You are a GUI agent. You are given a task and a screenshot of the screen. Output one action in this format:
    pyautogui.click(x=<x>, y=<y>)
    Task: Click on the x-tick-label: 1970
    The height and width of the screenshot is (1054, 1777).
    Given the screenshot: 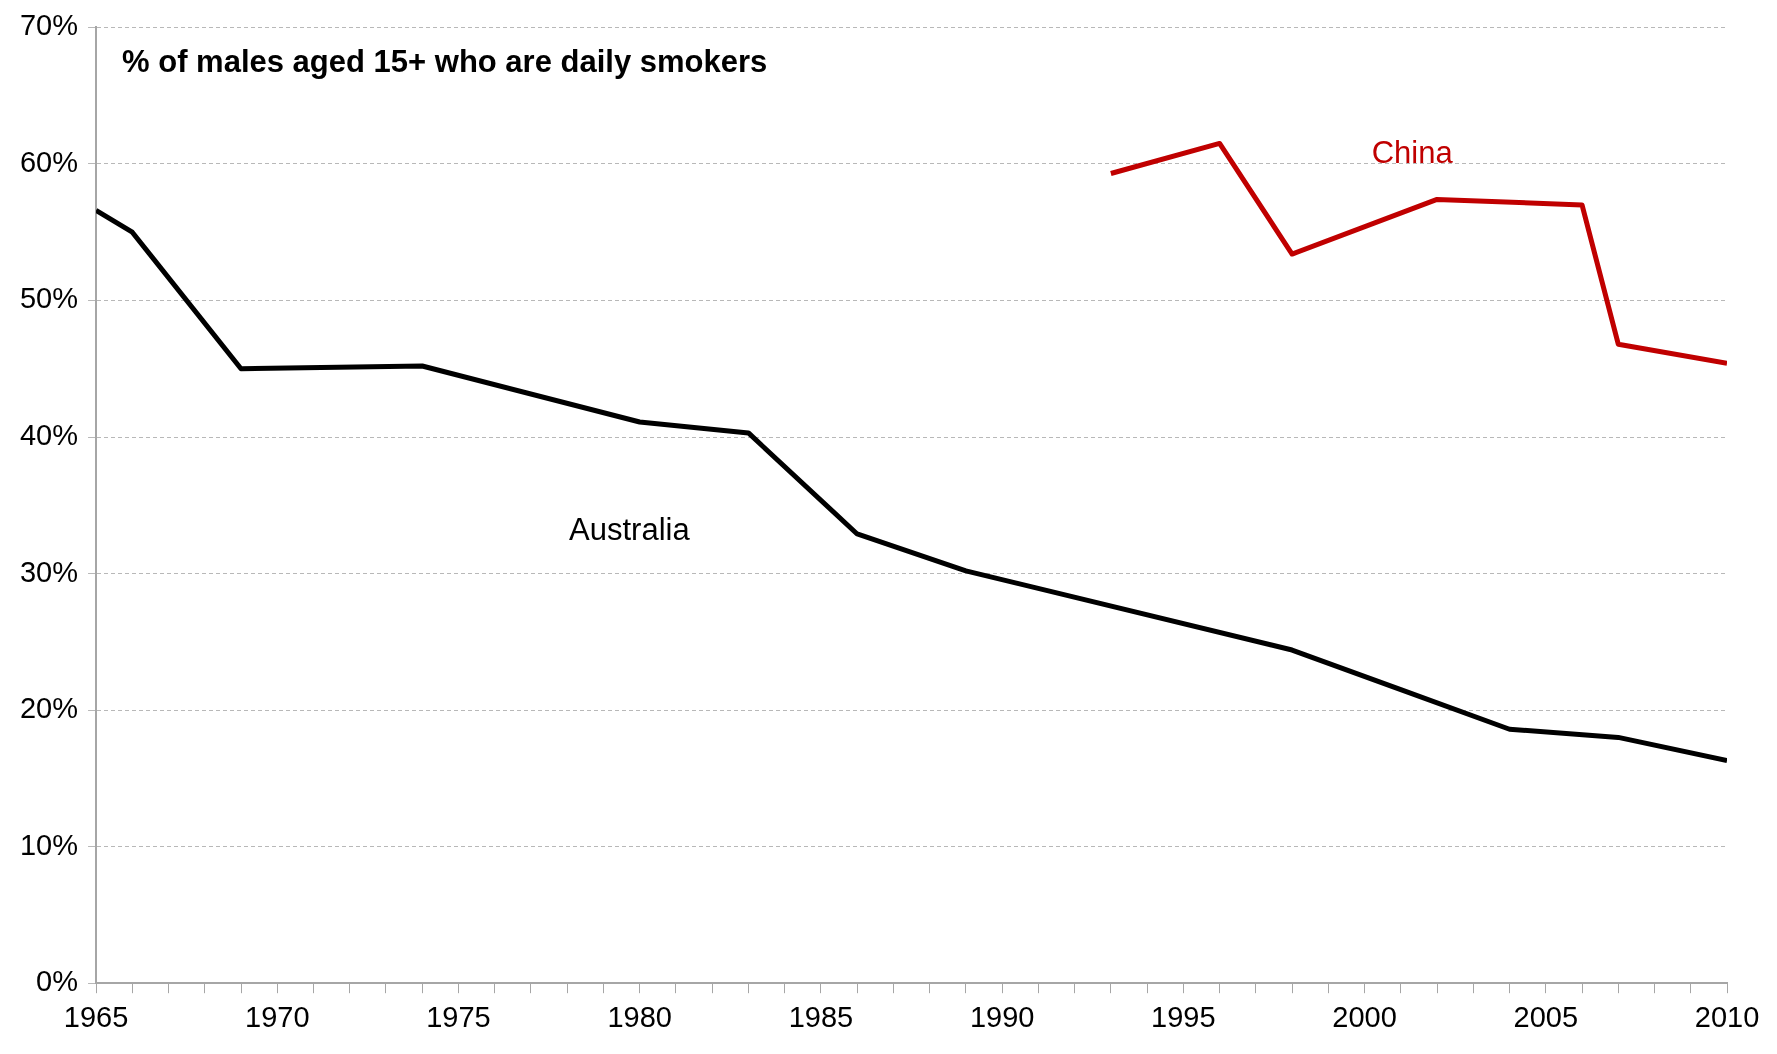 What is the action you would take?
    pyautogui.click(x=277, y=1016)
    